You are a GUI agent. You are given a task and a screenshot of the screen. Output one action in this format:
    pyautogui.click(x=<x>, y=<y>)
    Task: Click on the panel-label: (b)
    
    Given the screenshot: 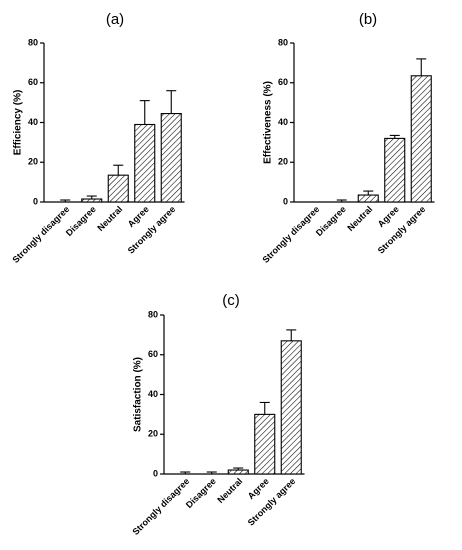 What is the action you would take?
    pyautogui.click(x=368, y=19)
    